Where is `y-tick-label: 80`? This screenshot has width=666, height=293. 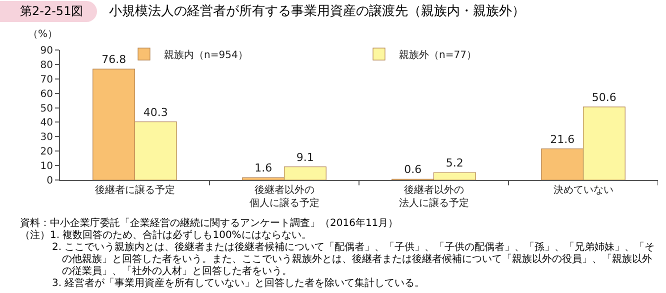 y-tick-label: 80 is located at coordinates (46, 65).